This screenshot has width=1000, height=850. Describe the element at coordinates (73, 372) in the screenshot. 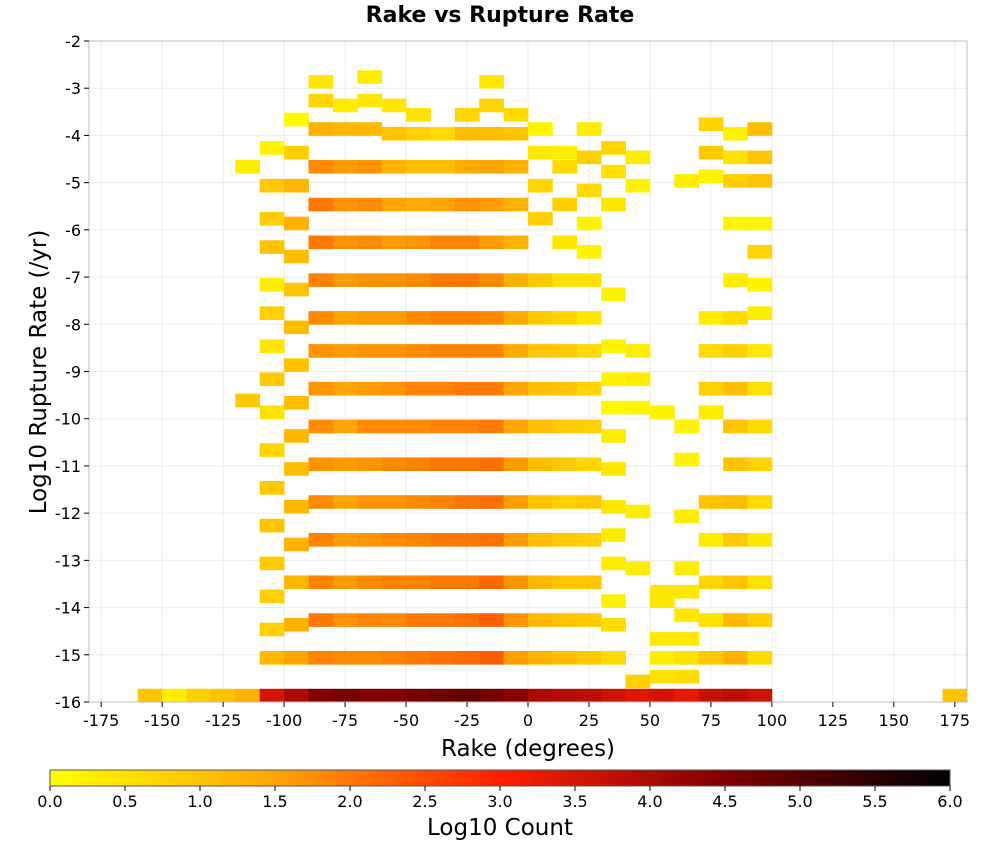

I see `y-tick-label: -9` at that location.